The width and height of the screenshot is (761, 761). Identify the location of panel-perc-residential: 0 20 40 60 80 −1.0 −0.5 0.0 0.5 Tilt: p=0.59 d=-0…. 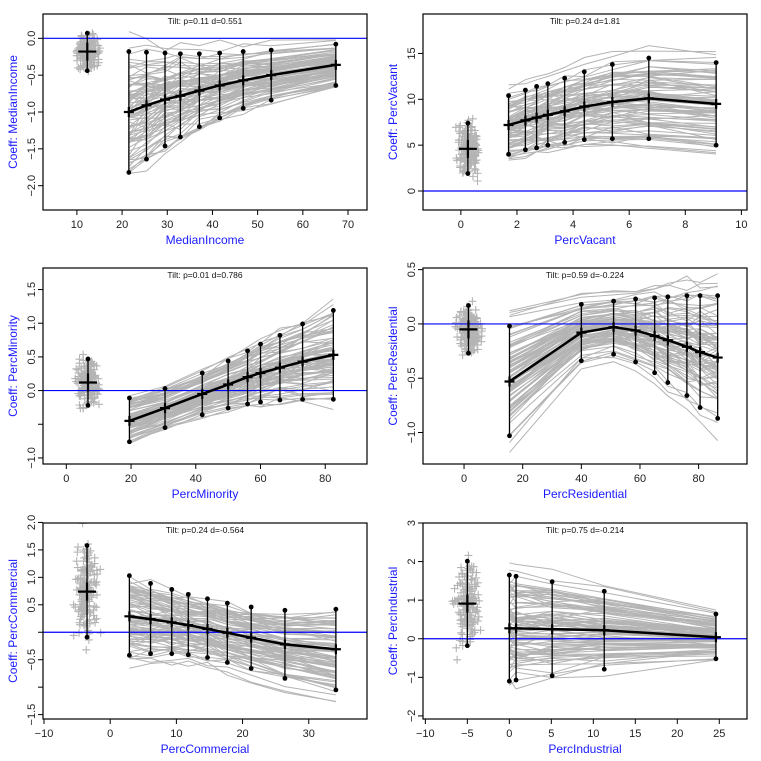
(567, 381).